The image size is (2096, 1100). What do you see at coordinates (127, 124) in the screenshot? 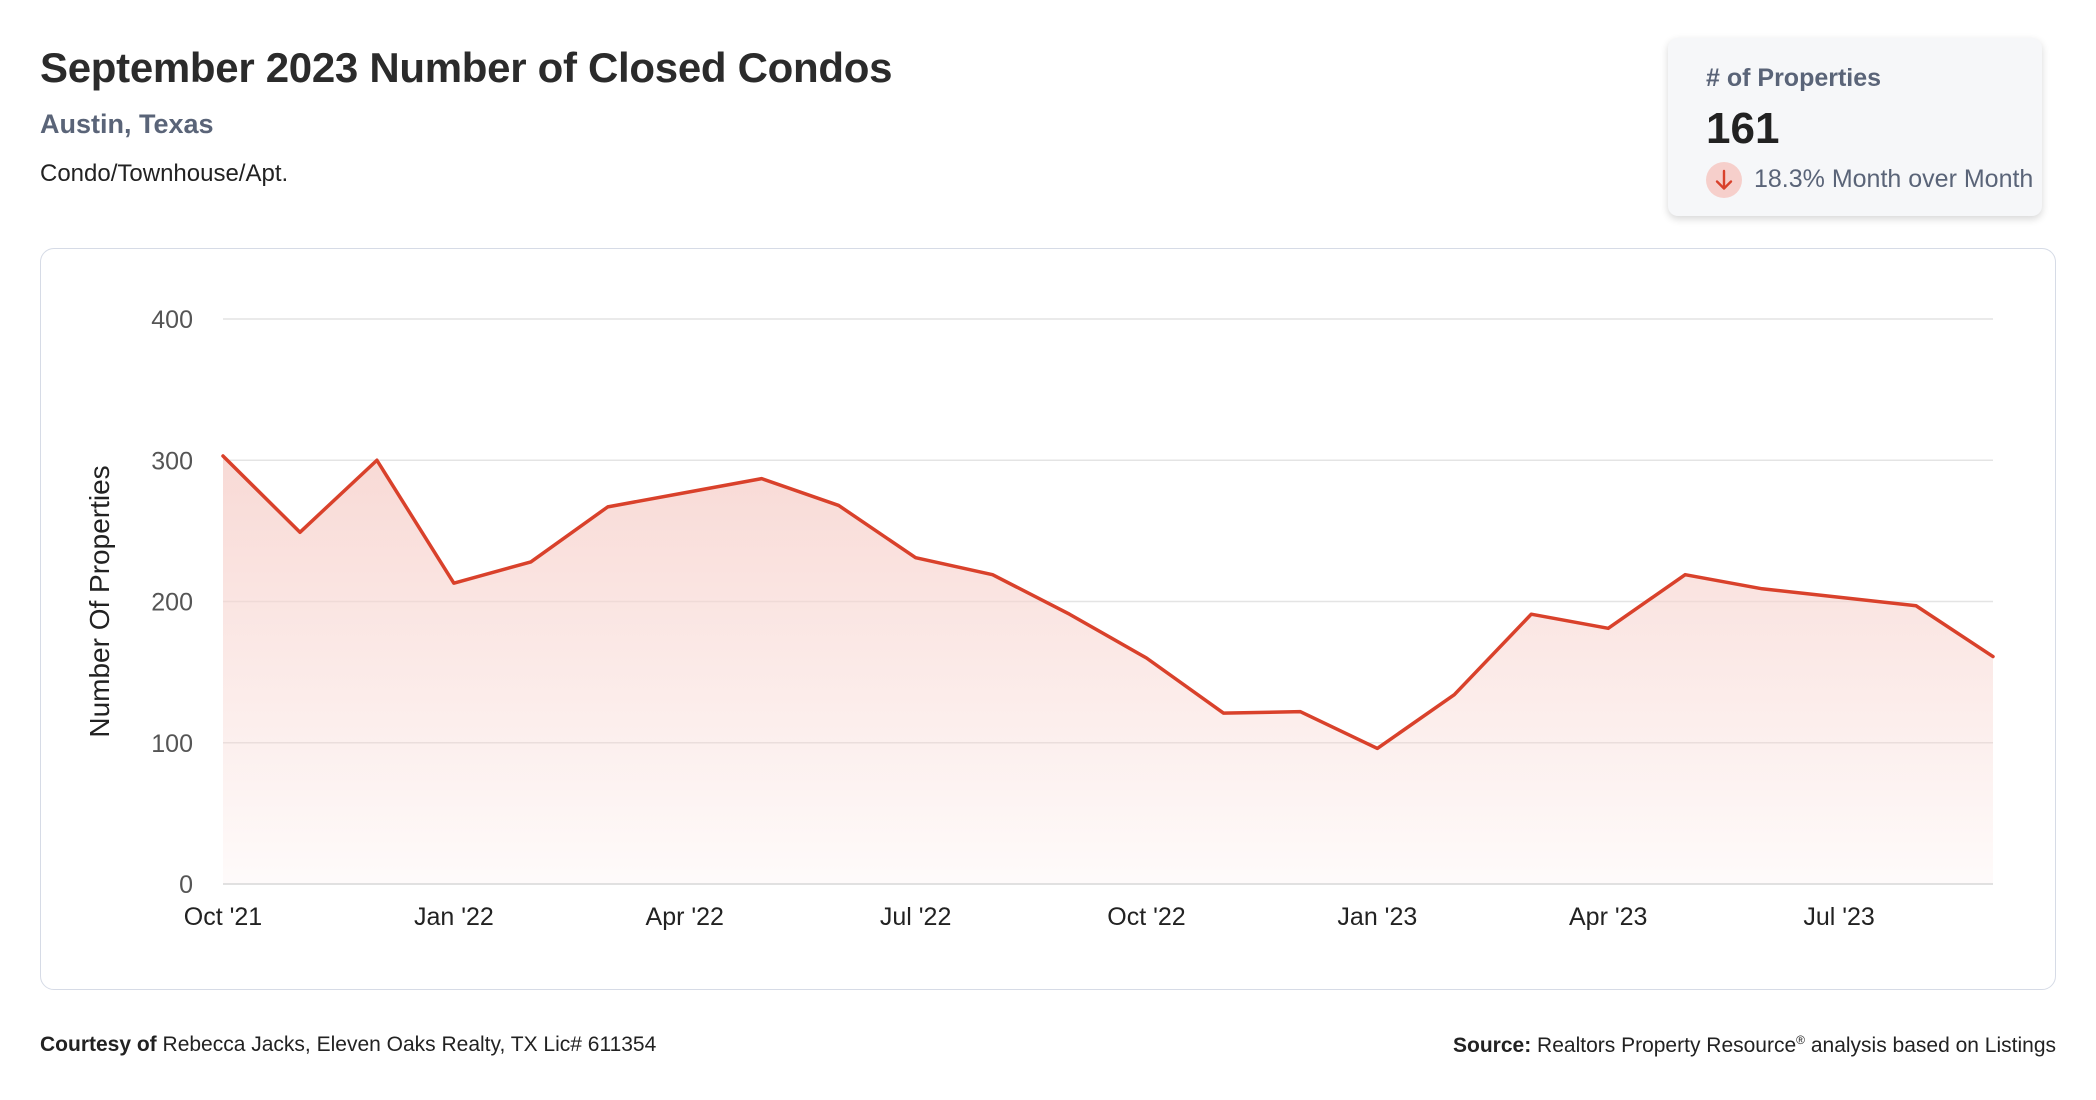
I see `location-subtitle: Austin, Texas` at bounding box center [127, 124].